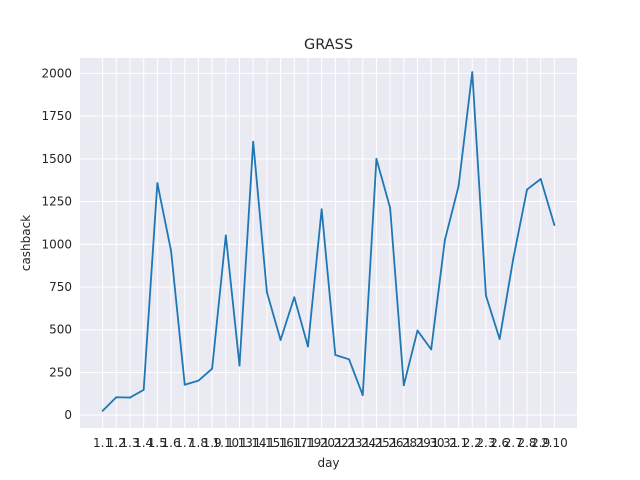 The image size is (640, 480). What do you see at coordinates (349, 443) in the screenshot?
I see `x-tick-label: 1.23` at bounding box center [349, 443].